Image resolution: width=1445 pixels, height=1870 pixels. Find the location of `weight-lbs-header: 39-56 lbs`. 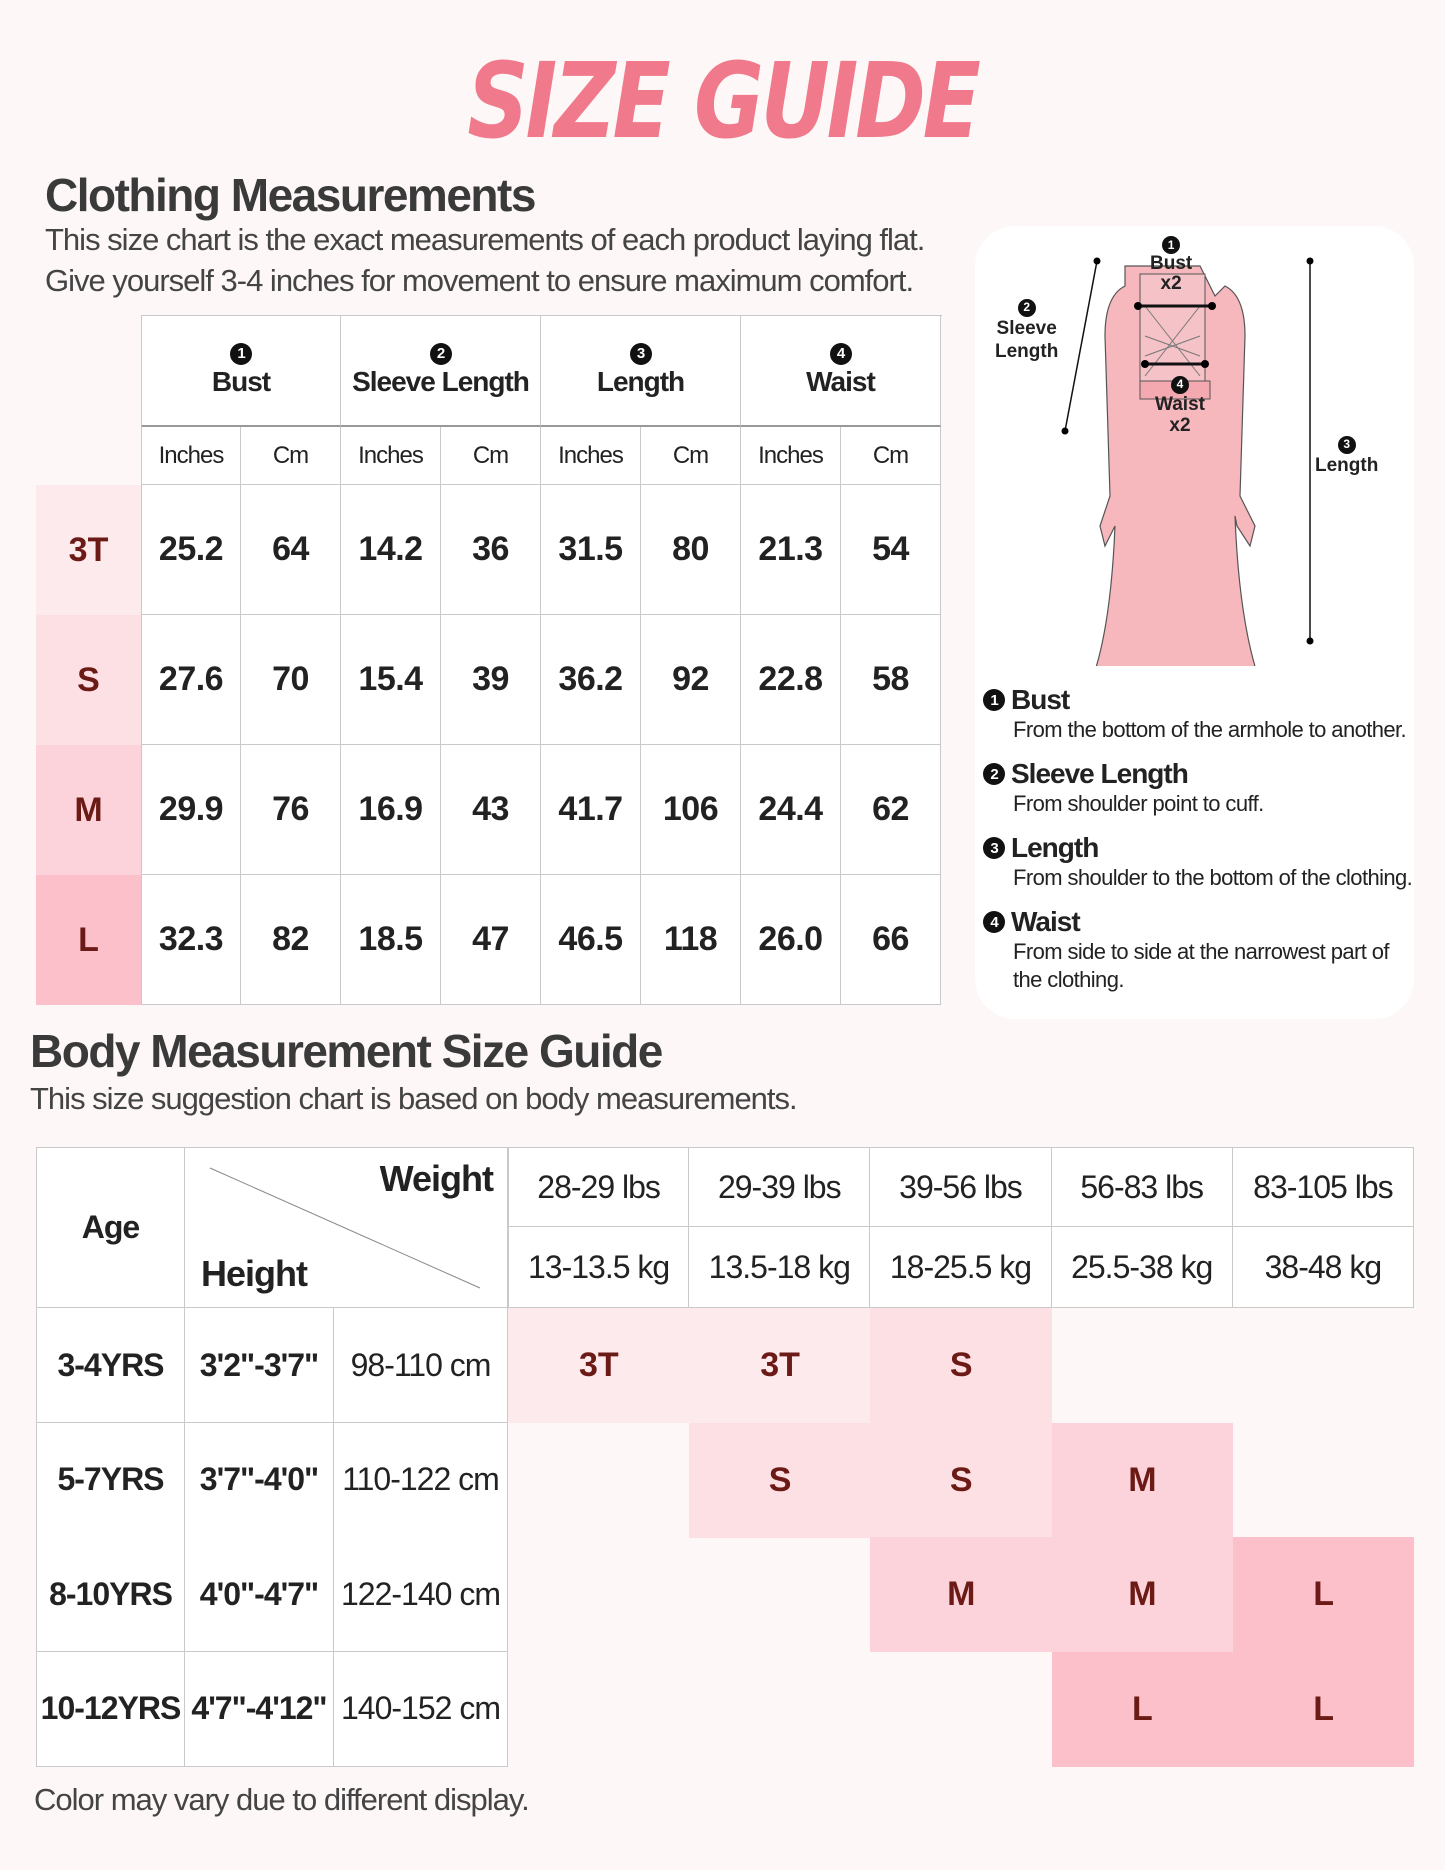

weight-lbs-header: 39-56 lbs is located at coordinates (961, 1187).